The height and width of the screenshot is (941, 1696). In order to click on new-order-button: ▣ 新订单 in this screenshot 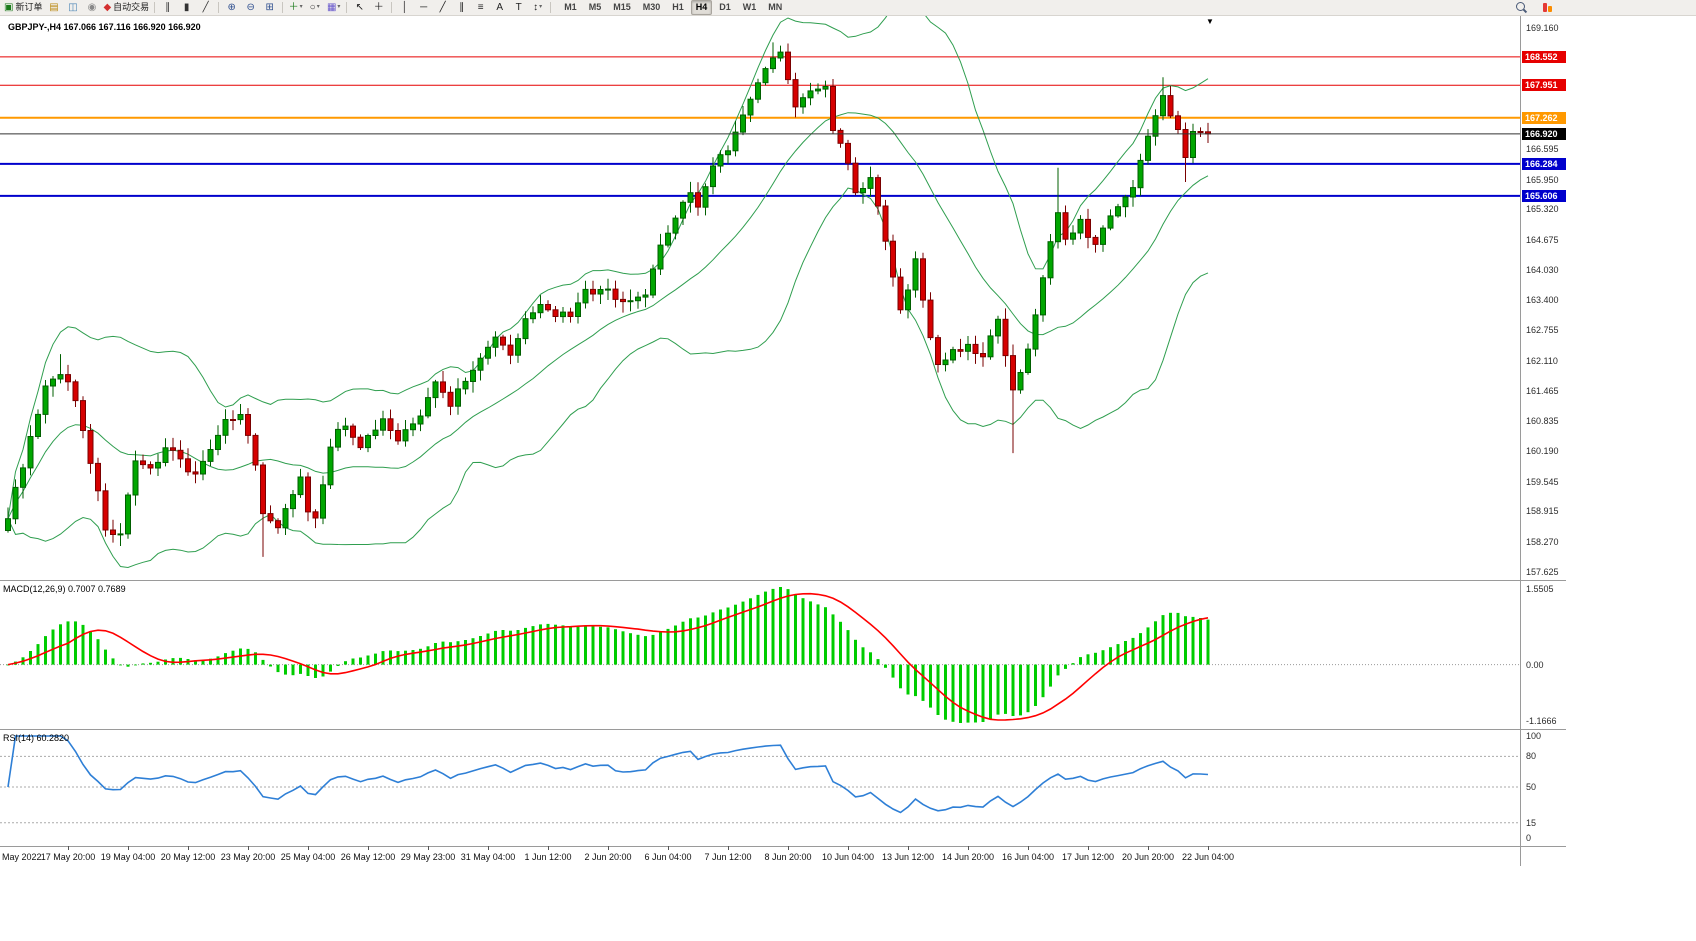, I will do `click(23, 7)`.